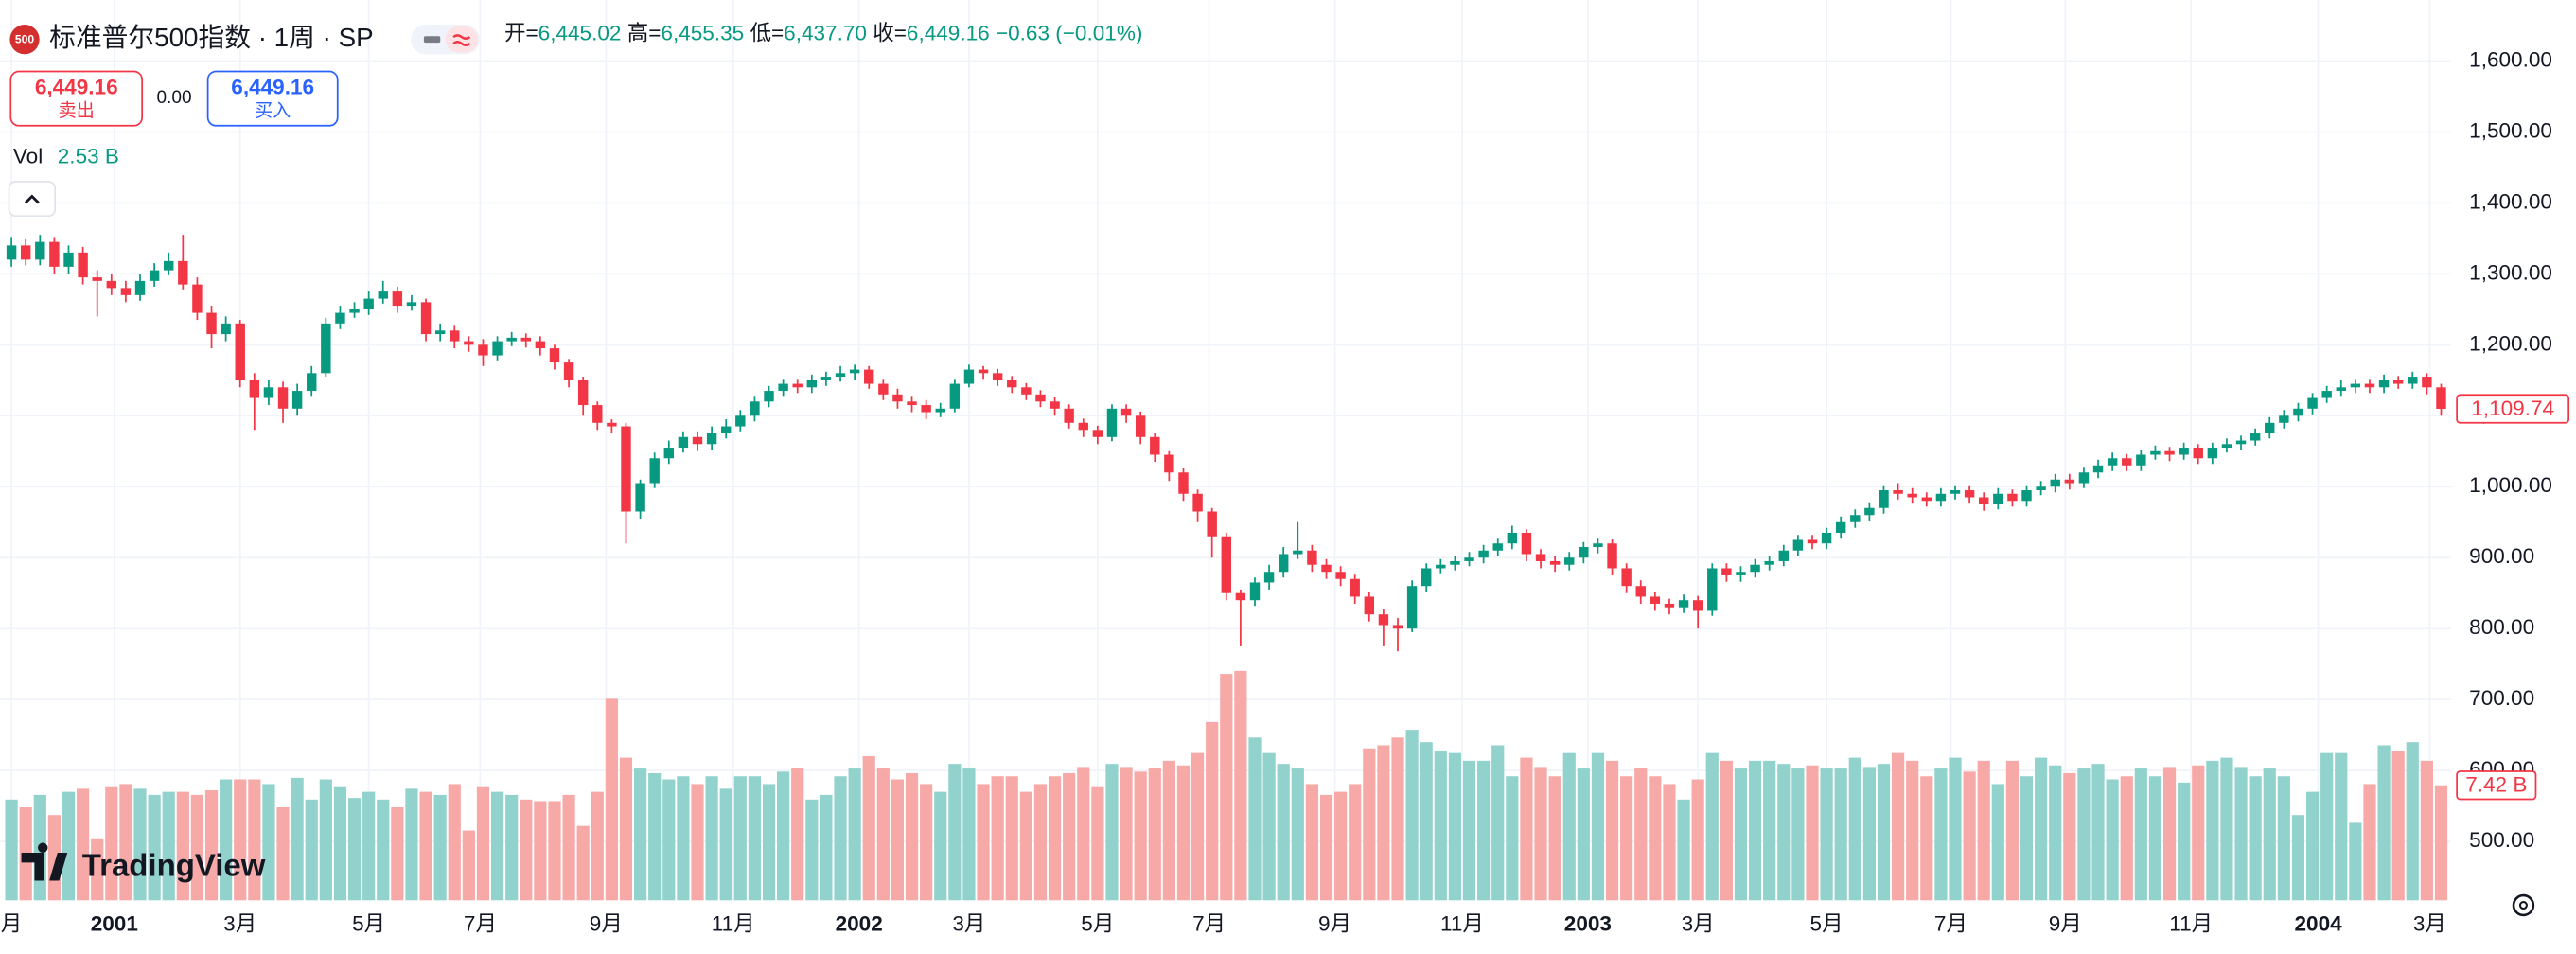 The image size is (2576, 954). What do you see at coordinates (12, 923) in the screenshot?
I see `x-tick-label: 月` at bounding box center [12, 923].